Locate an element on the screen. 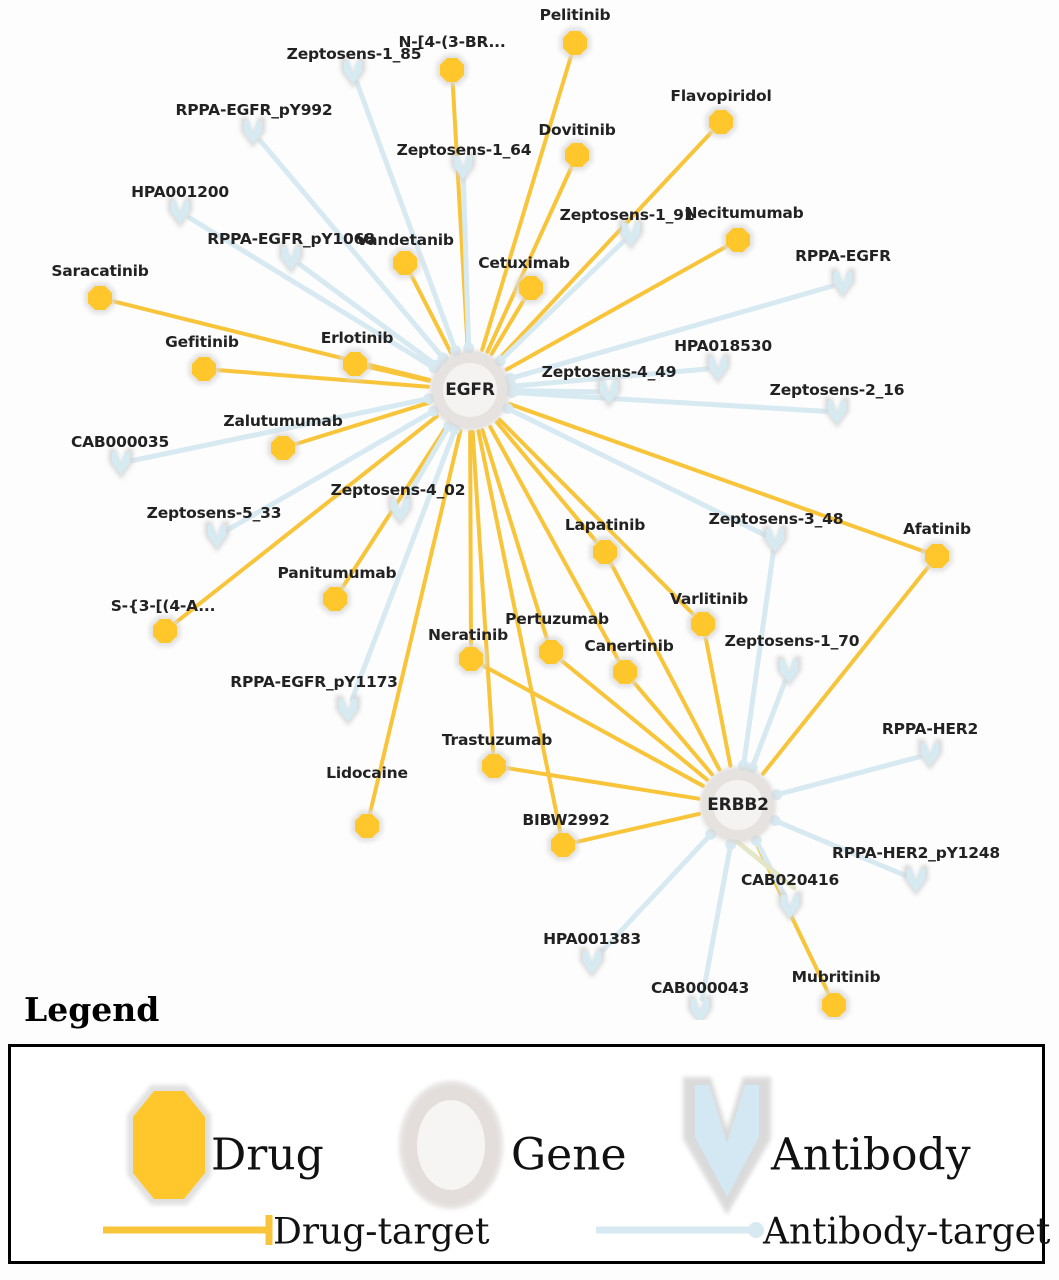  drug-label: Lapatinib is located at coordinates (605, 525).